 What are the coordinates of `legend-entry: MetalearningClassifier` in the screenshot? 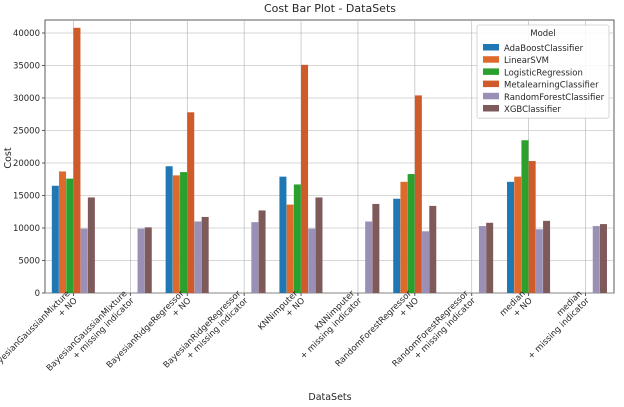 It's located at (551, 86).